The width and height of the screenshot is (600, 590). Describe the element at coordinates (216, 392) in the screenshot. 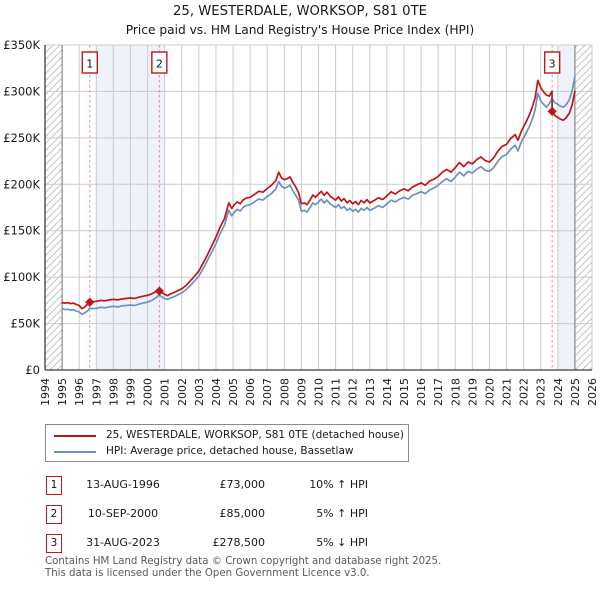

I see `svg-text: 2004` at that location.